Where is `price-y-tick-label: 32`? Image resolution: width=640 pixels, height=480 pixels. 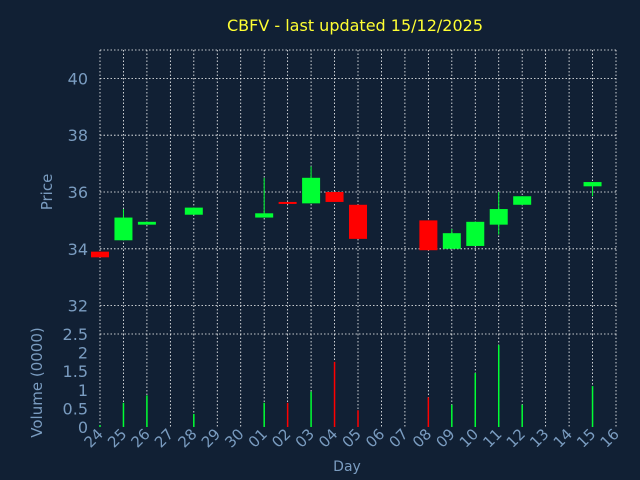 price-y-tick-label: 32 is located at coordinates (78, 306).